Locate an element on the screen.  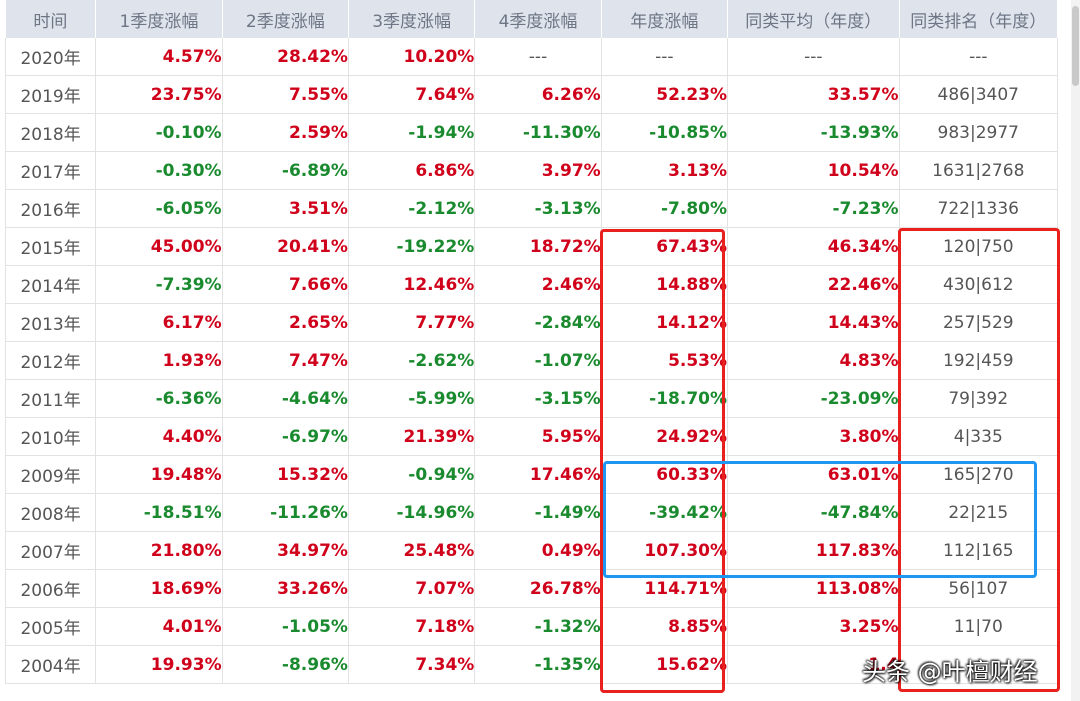
header-annual: 年度涨幅 is located at coordinates (665, 19).